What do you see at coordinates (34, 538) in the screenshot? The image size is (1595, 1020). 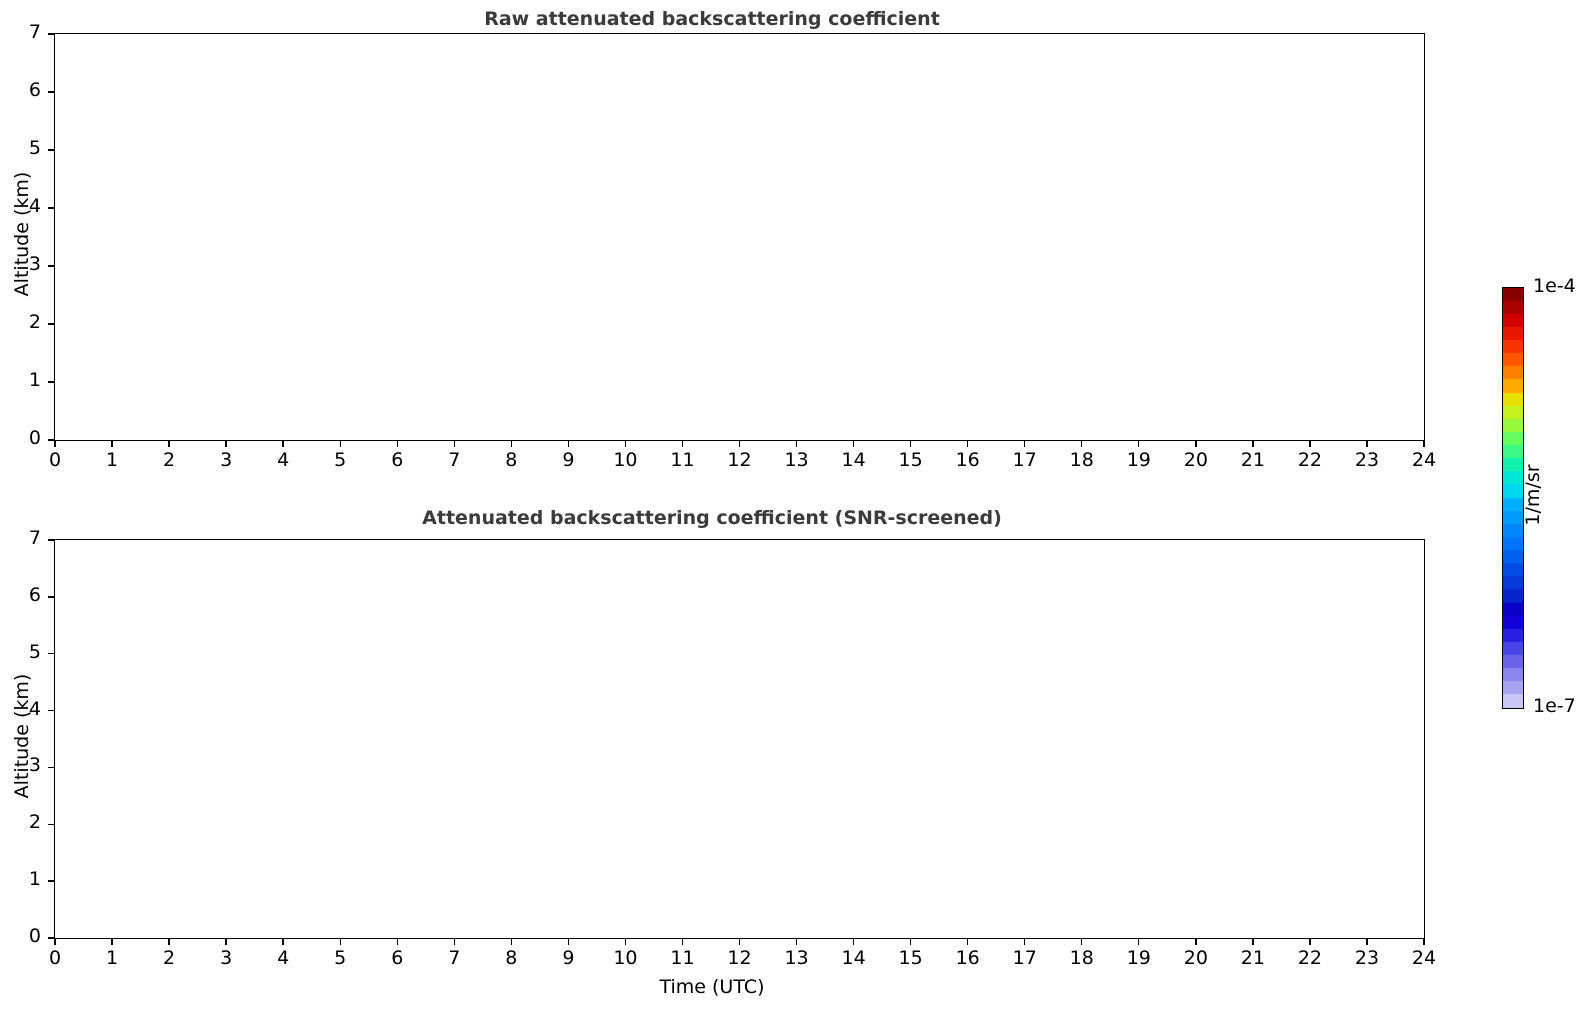 I see `y-tick-label-screened: 7` at bounding box center [34, 538].